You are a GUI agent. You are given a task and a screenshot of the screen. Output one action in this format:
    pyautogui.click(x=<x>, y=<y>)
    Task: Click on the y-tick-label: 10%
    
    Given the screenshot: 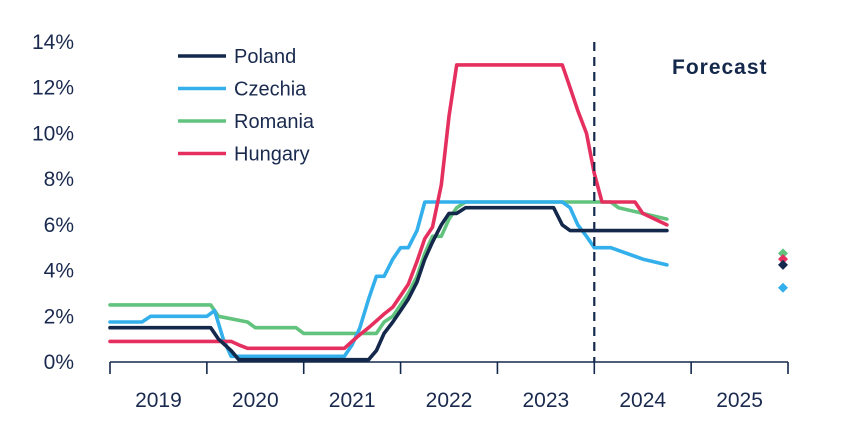 What is the action you would take?
    pyautogui.click(x=53, y=133)
    